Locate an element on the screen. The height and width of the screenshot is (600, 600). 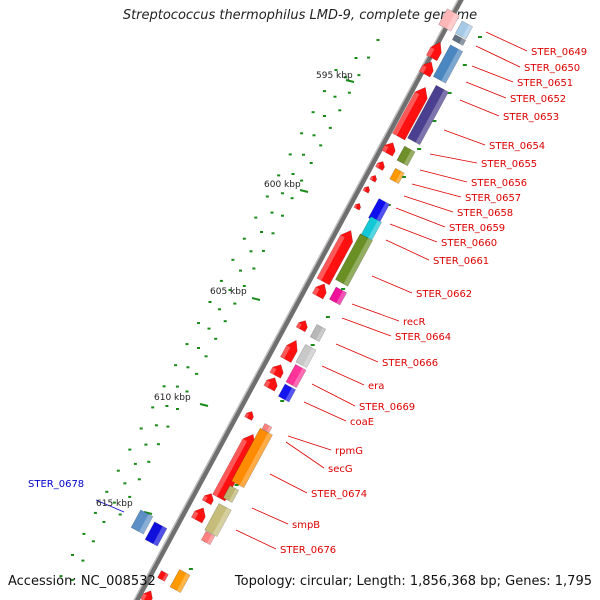
gene-label-ster_0660: STER_0660 is located at coordinates (469, 243).